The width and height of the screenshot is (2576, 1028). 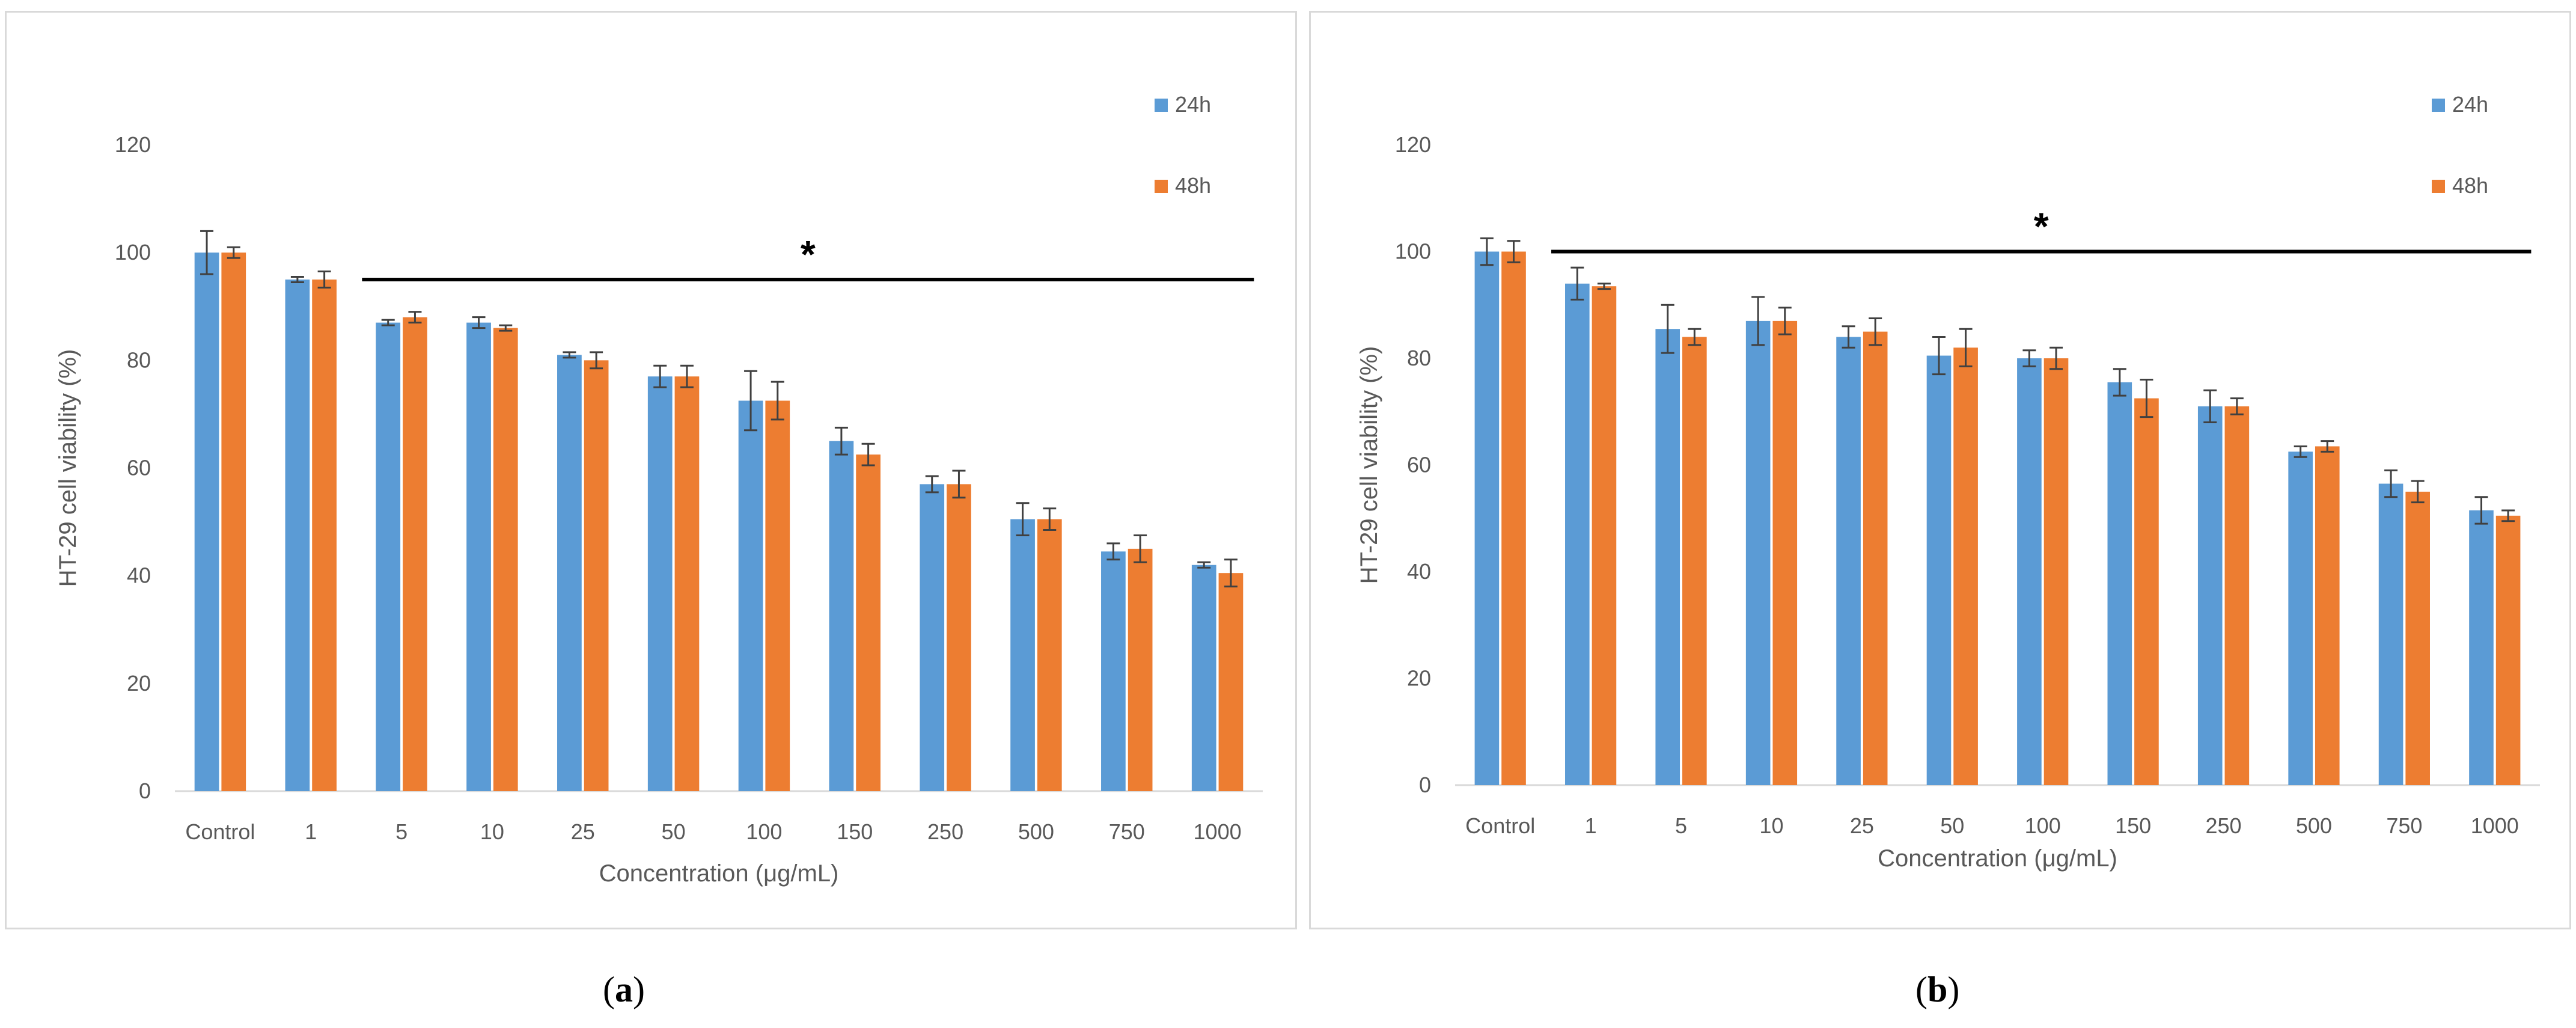 What do you see at coordinates (206, 522) in the screenshot?
I see `bar-24h-Control` at bounding box center [206, 522].